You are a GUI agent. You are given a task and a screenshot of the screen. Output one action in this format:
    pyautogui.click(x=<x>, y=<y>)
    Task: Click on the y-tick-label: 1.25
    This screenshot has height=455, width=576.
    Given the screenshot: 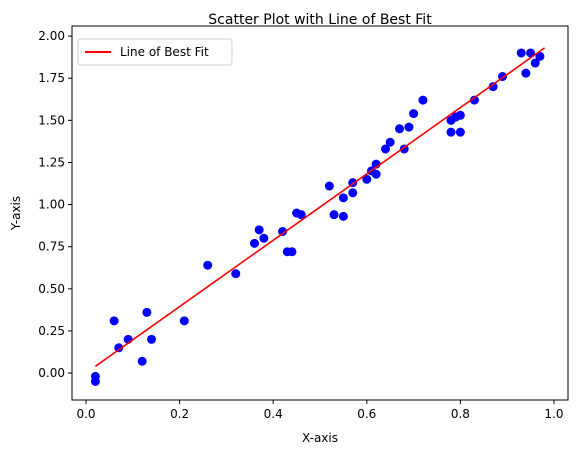 What is the action you would take?
    pyautogui.click(x=51, y=162)
    